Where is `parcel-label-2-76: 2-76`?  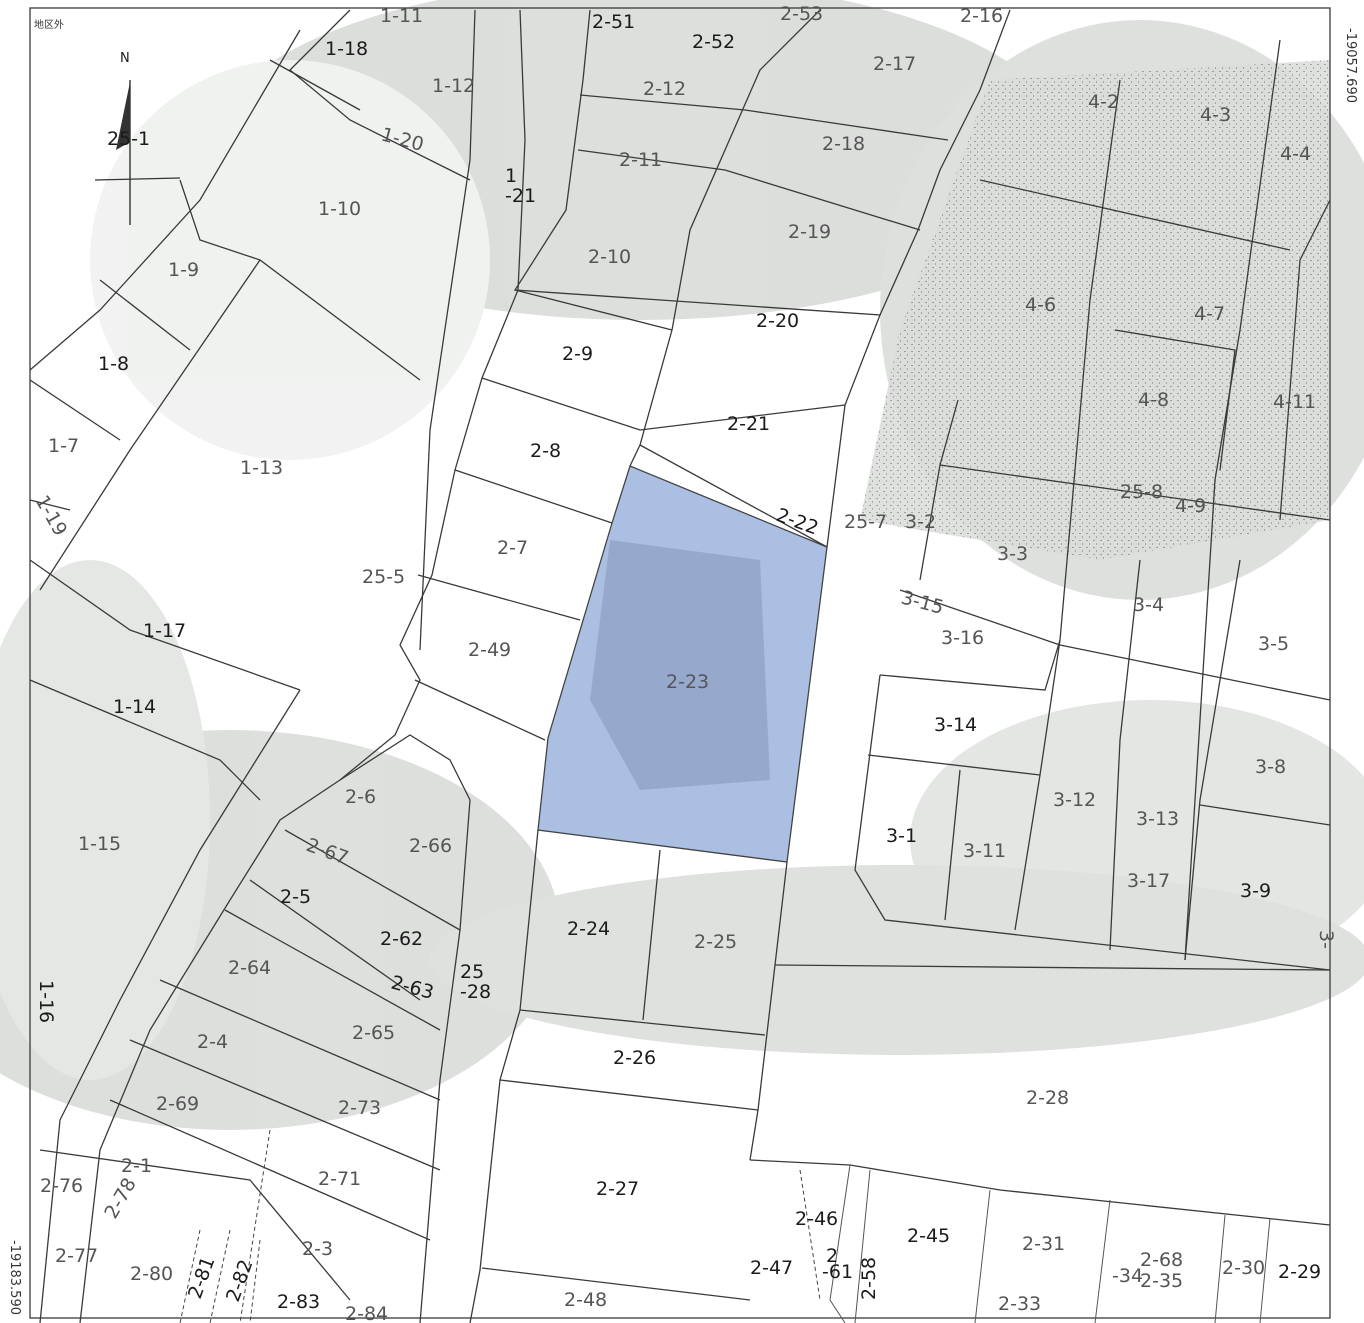 parcel-label-2-76: 2-76 is located at coordinates (61, 1186).